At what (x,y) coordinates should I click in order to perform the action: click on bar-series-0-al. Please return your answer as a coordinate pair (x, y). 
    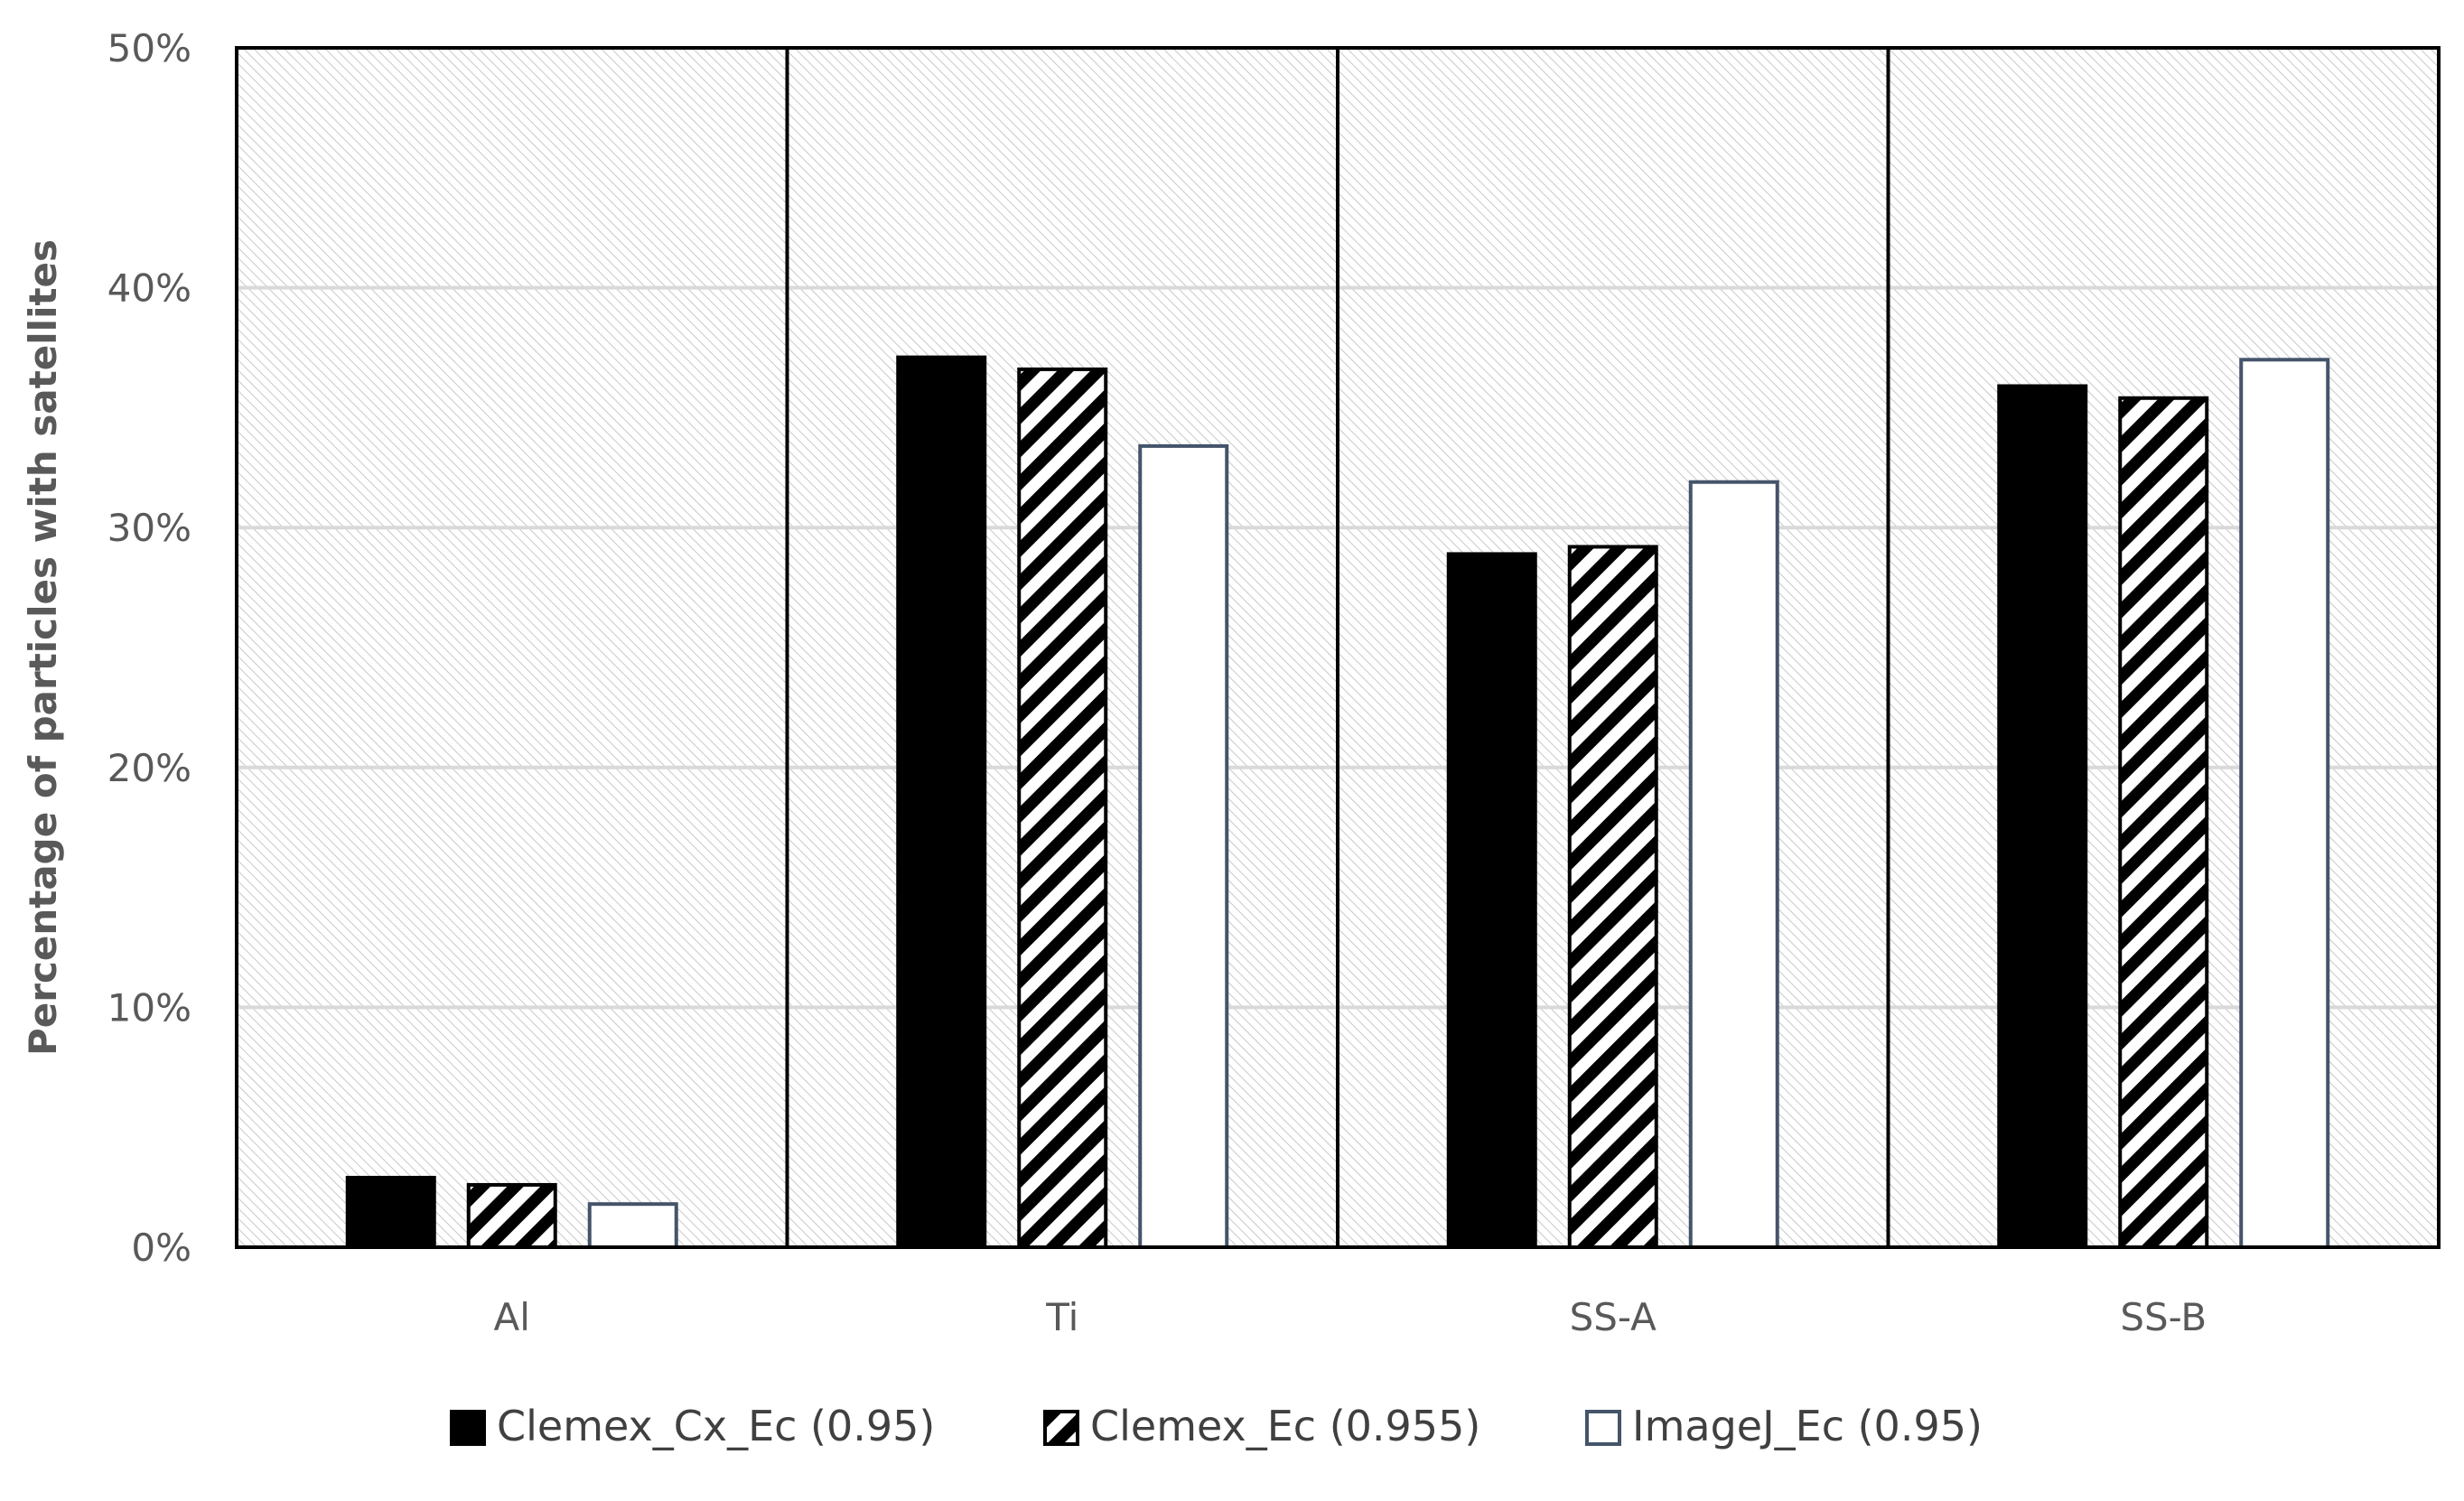
    Looking at the image, I should click on (390, 1212).